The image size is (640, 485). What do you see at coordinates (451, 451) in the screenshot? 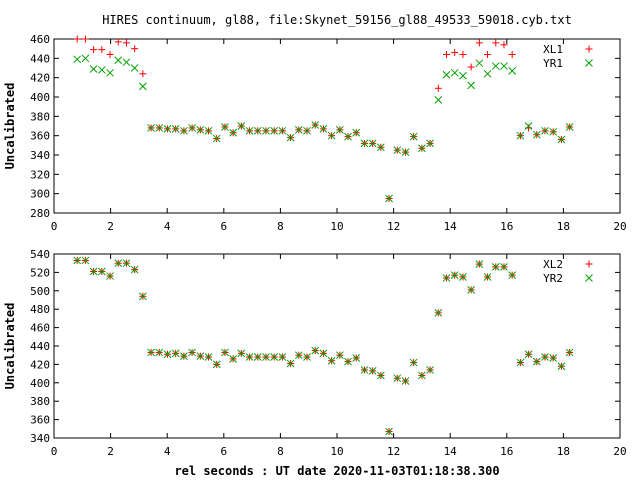
I see `x-tick-label: 14` at bounding box center [451, 451].